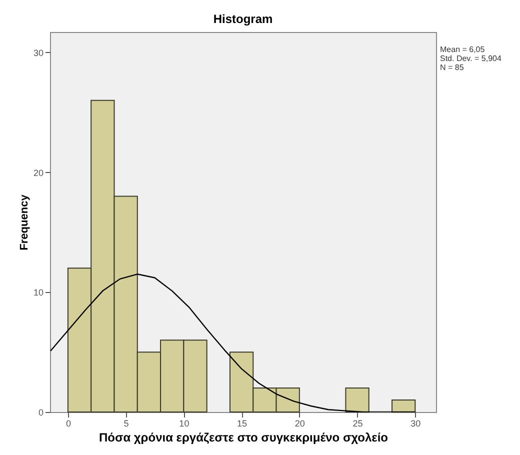 This screenshot has width=520, height=455. Describe the element at coordinates (38, 173) in the screenshot. I see `y-tick-label: 20` at that location.